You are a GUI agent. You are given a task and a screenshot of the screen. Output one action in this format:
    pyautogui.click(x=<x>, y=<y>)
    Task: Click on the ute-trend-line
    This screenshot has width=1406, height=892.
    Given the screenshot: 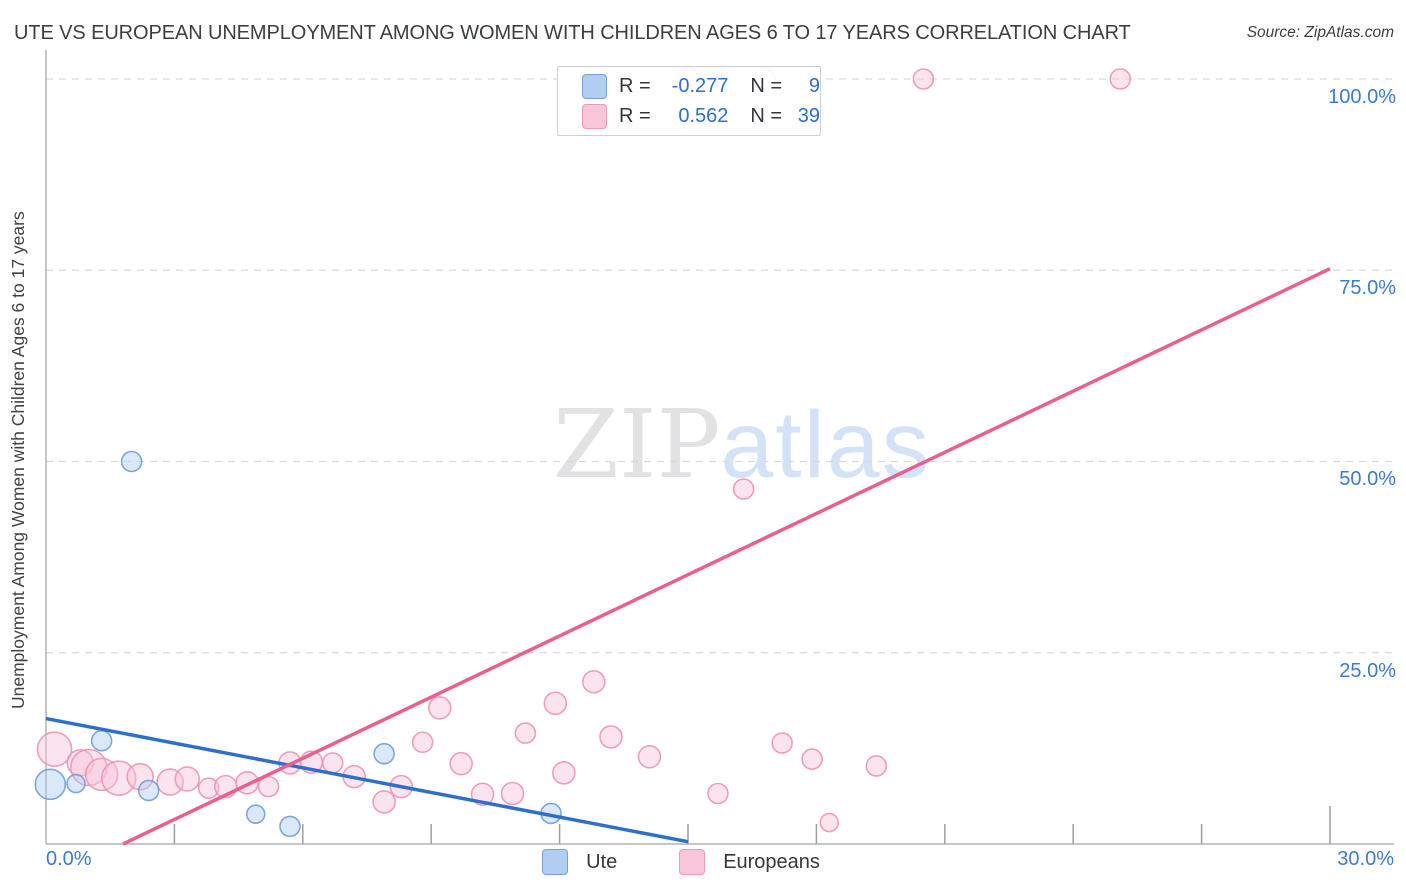 What is the action you would take?
    pyautogui.click(x=367, y=780)
    